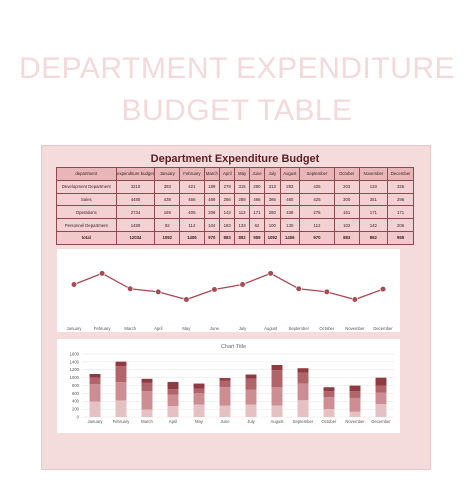  Describe the element at coordinates (212, 225) in the screenshot. I see `table-cell: 104` at that location.